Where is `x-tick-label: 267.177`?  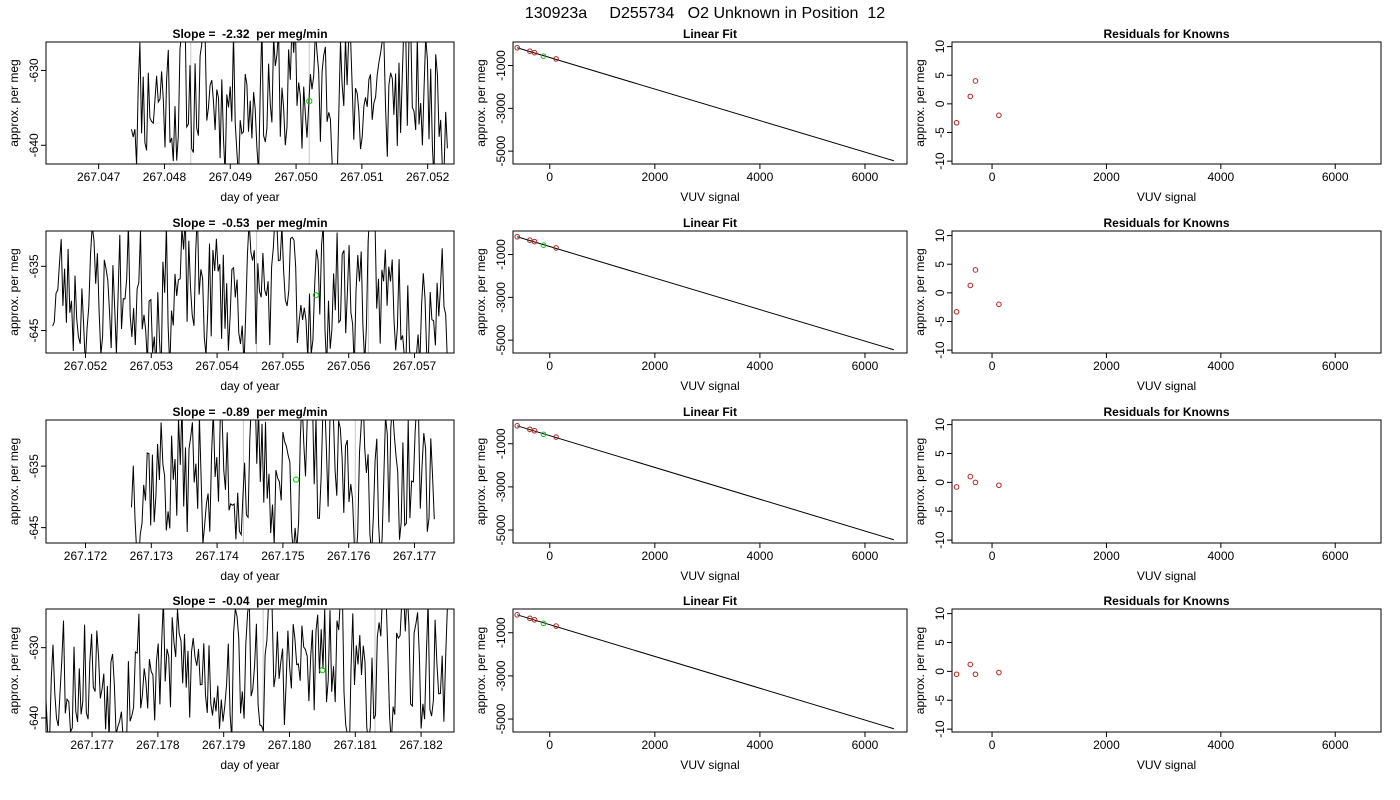
x-tick-label: 267.177 is located at coordinates (415, 556).